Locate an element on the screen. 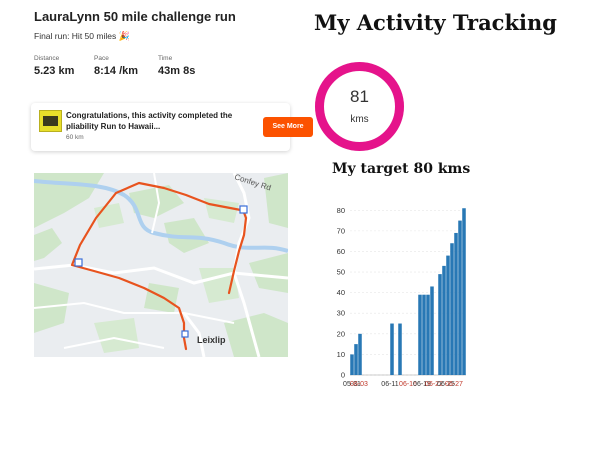  x-tick-label: 05-31 is located at coordinates (352, 384).